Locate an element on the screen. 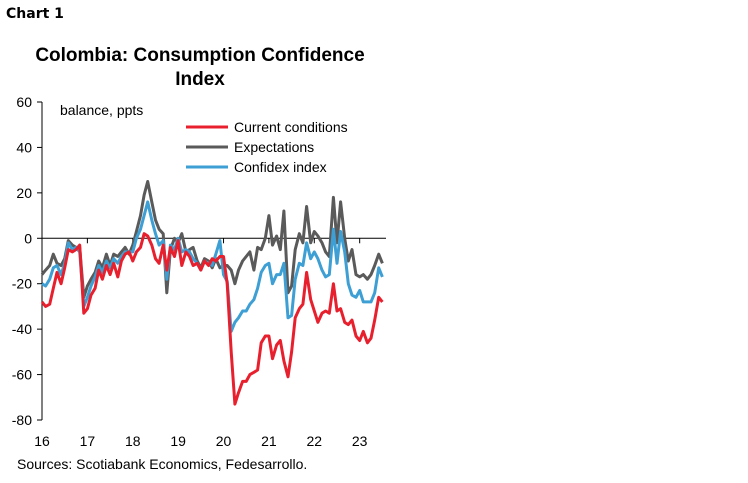 The image size is (748, 483). x-tick-label: 20 is located at coordinates (224, 441).